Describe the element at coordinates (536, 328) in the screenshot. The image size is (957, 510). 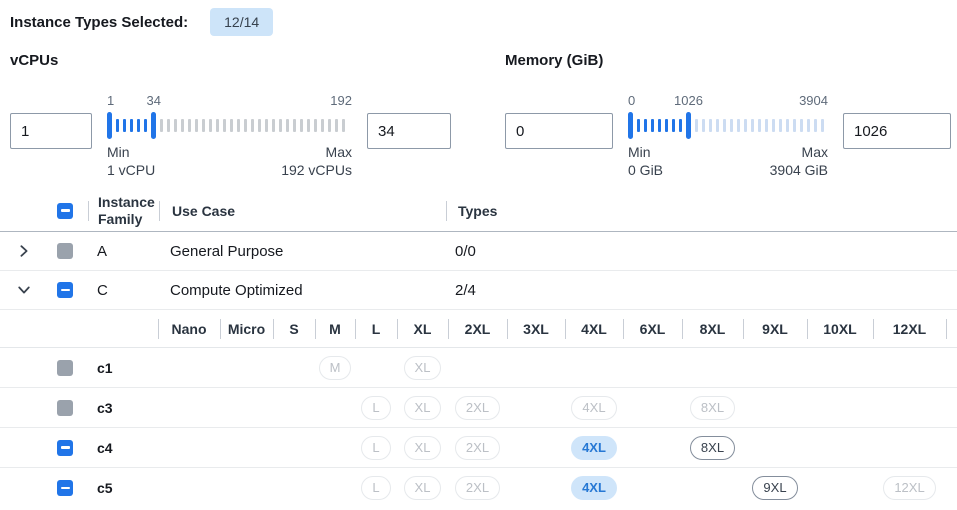
I see `size-column-header-3xl: 3XL` at that location.